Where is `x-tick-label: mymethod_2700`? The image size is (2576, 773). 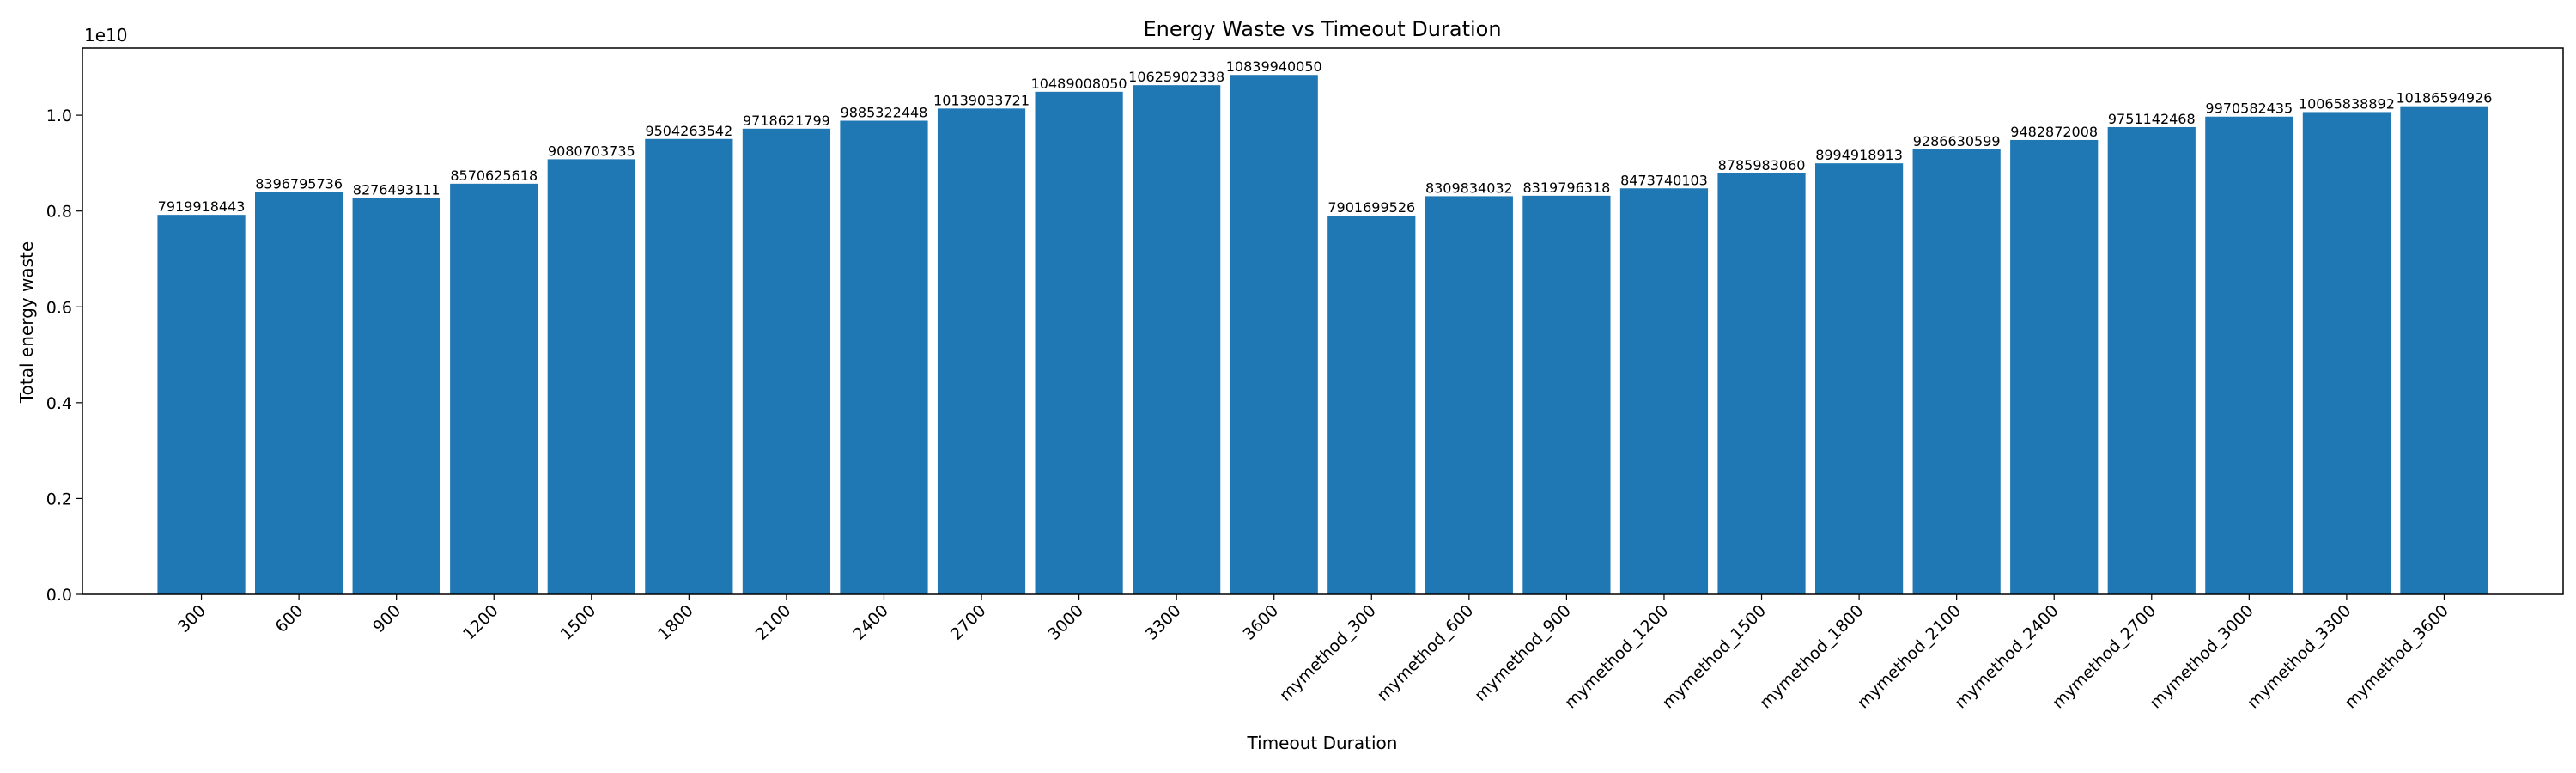 x-tick-label: mymethod_2700 is located at coordinates (2104, 656).